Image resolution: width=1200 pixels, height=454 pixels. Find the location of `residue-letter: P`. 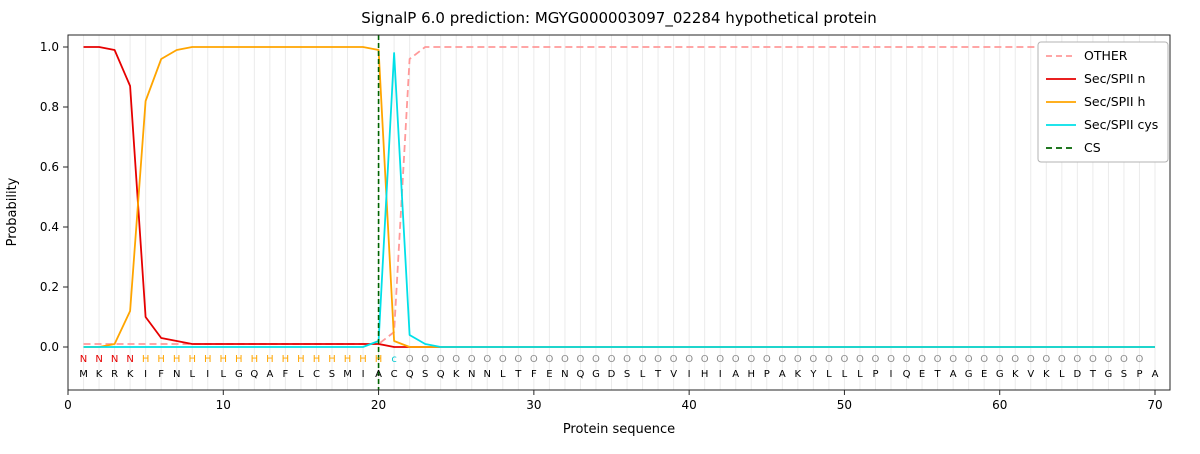

residue-letter: P is located at coordinates (767, 374).